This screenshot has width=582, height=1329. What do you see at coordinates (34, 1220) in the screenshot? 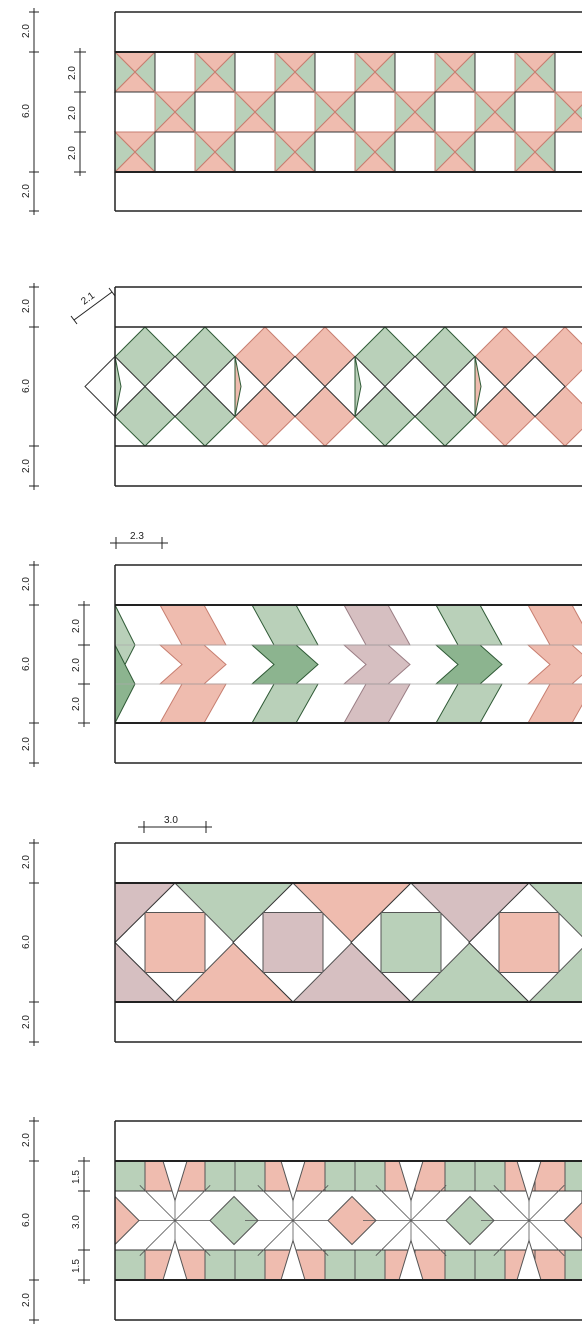
I see `pattern-5-dim-left` at bounding box center [34, 1220].